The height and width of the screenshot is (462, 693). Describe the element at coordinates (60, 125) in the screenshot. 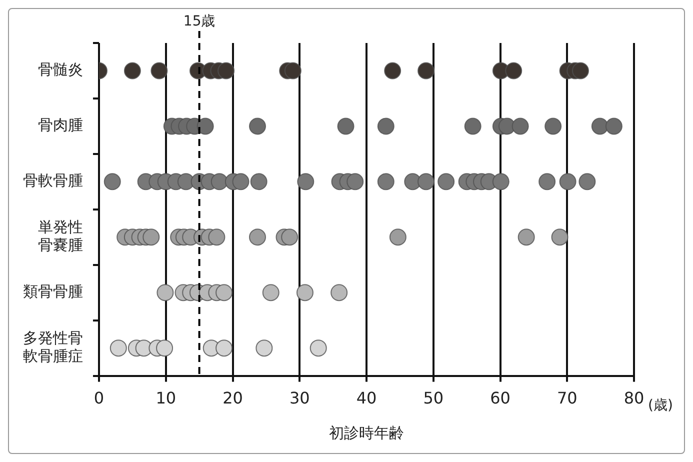

I see `y-tick-label: 骨肉腫` at that location.